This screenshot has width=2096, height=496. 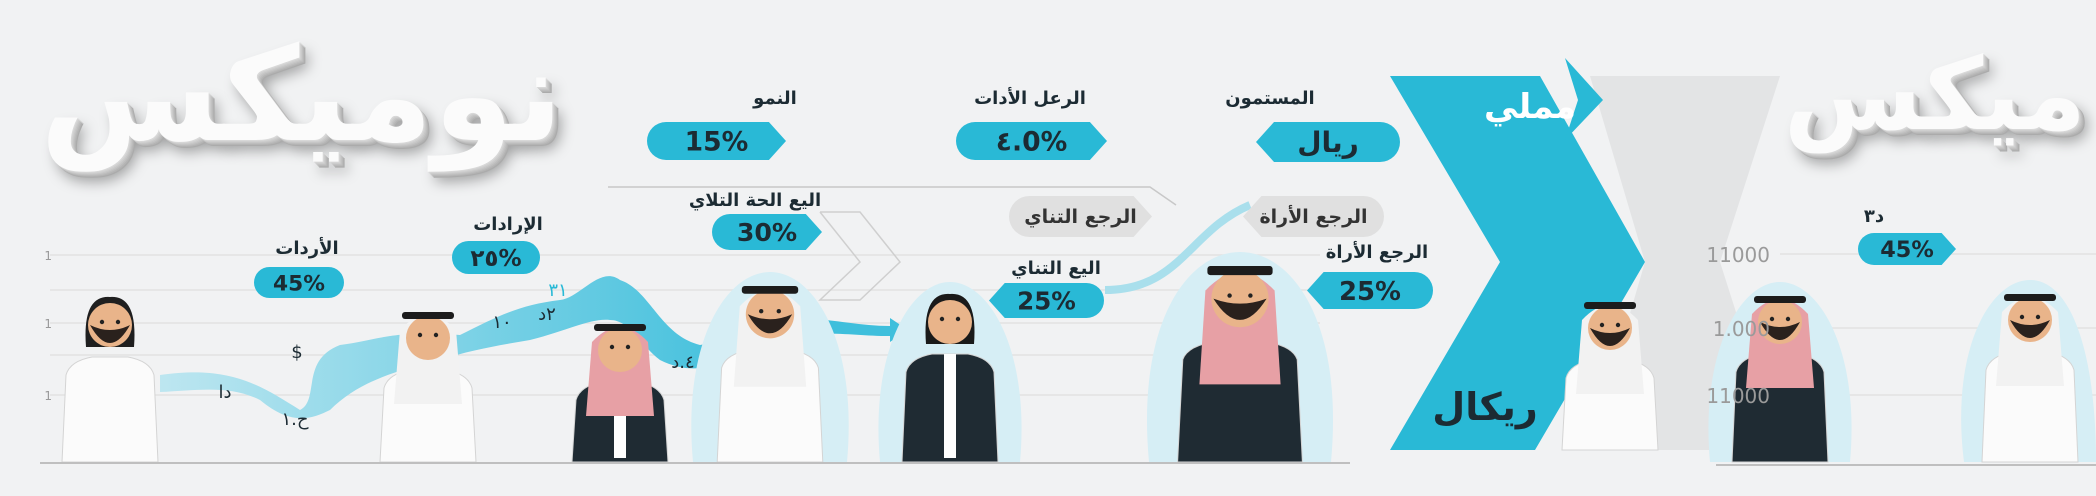 I want to click on title-left: نوميكس, so click(x=302, y=95).